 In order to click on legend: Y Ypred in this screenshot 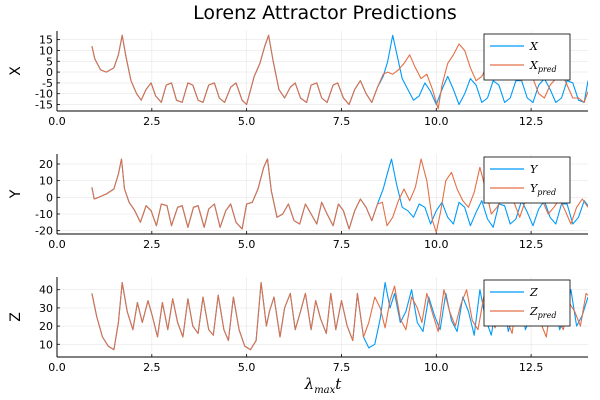, I will do `click(527, 180)`.